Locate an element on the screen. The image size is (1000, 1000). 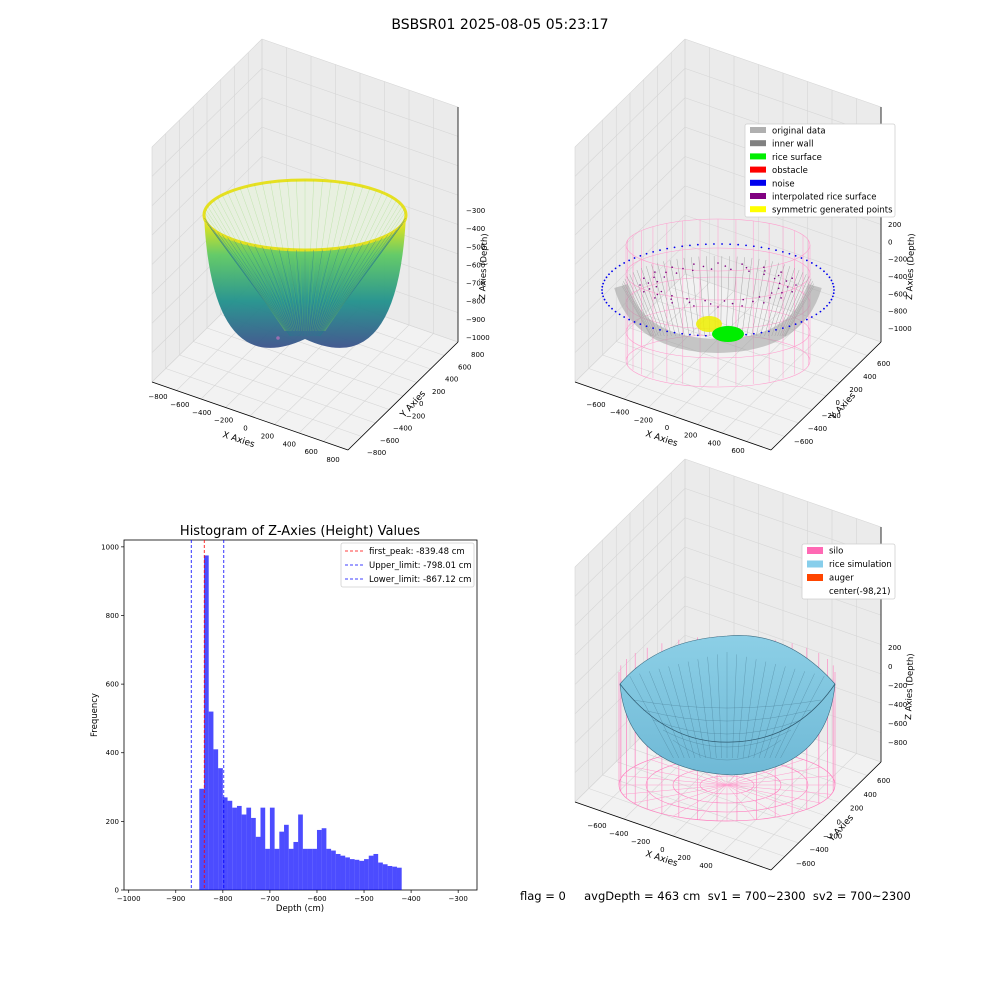
p4-z-axis-label: Z Axies (Depth) is located at coordinates (910, 686).